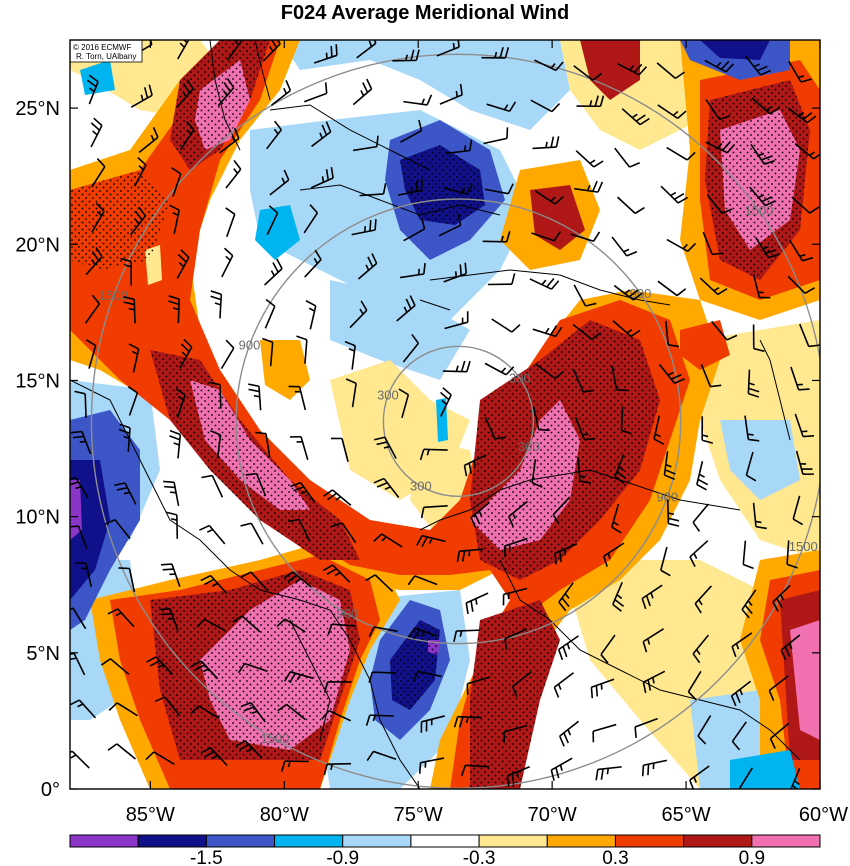 Image resolution: width=850 pixels, height=866 pixels. I want to click on lat-label: 5°N, so click(43, 654).